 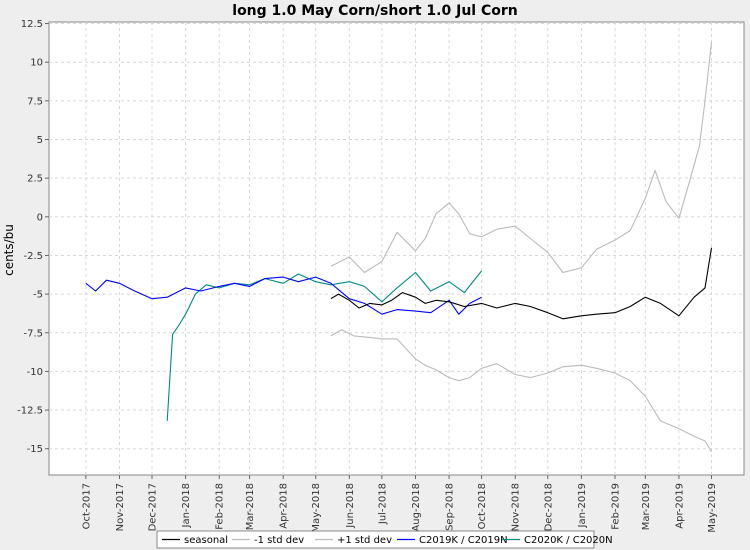 I want to click on x-tick-label: Mar-2019, so click(x=646, y=506).